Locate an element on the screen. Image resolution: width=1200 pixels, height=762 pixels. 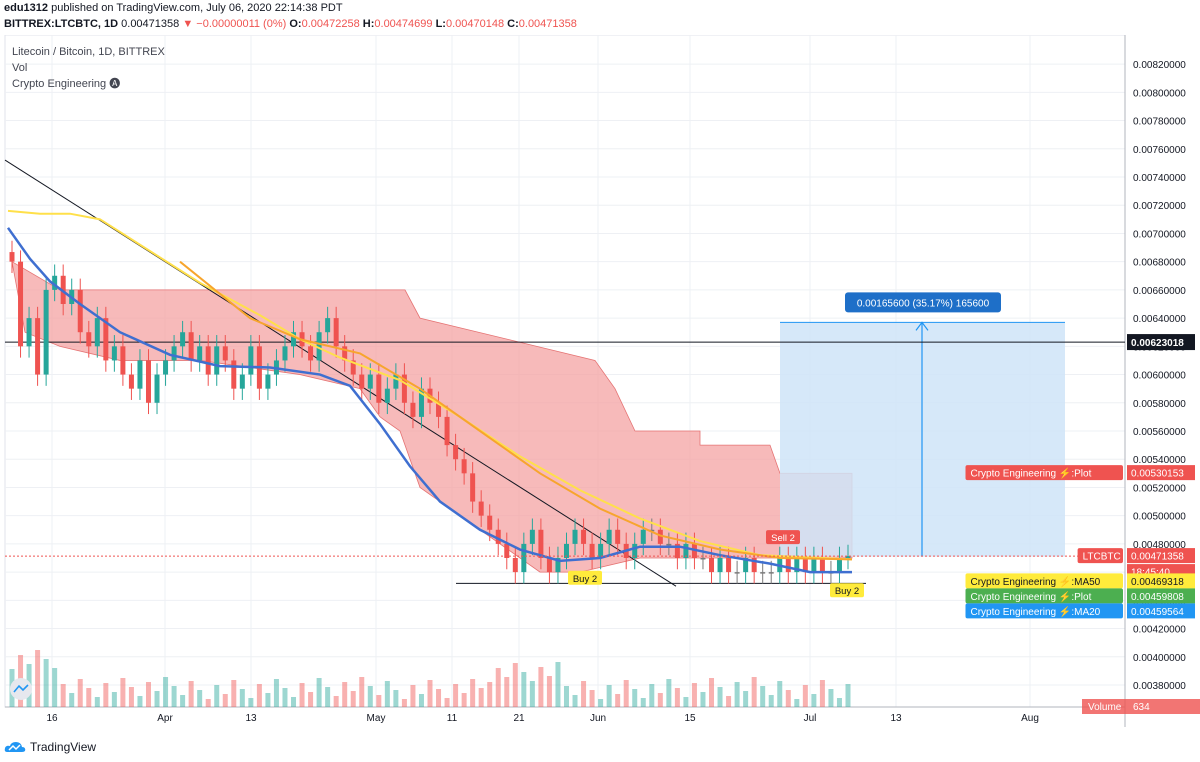
price-line-tag: 0.00623018 is located at coordinates (1157, 343).